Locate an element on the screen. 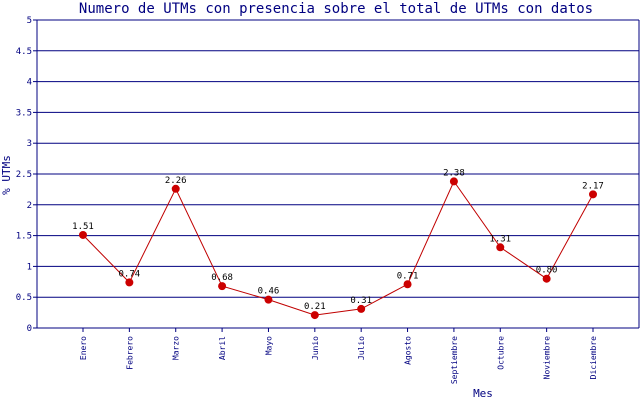  x-tick-label: Junio is located at coordinates (315, 348).